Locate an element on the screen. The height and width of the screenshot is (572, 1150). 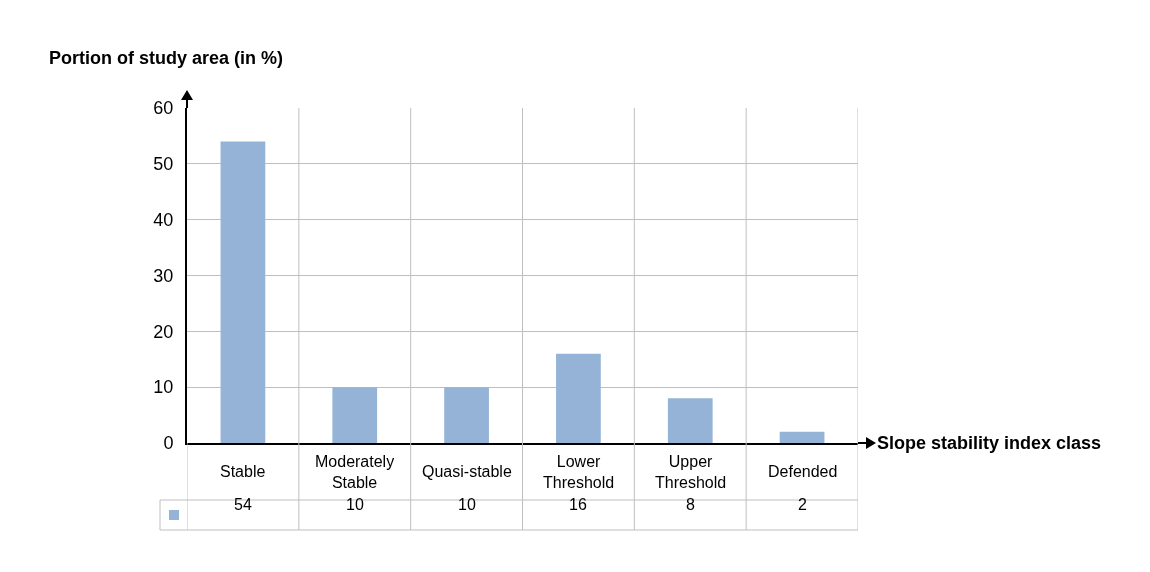
x-tick-label: Lower Threshold is located at coordinates (579, 472).